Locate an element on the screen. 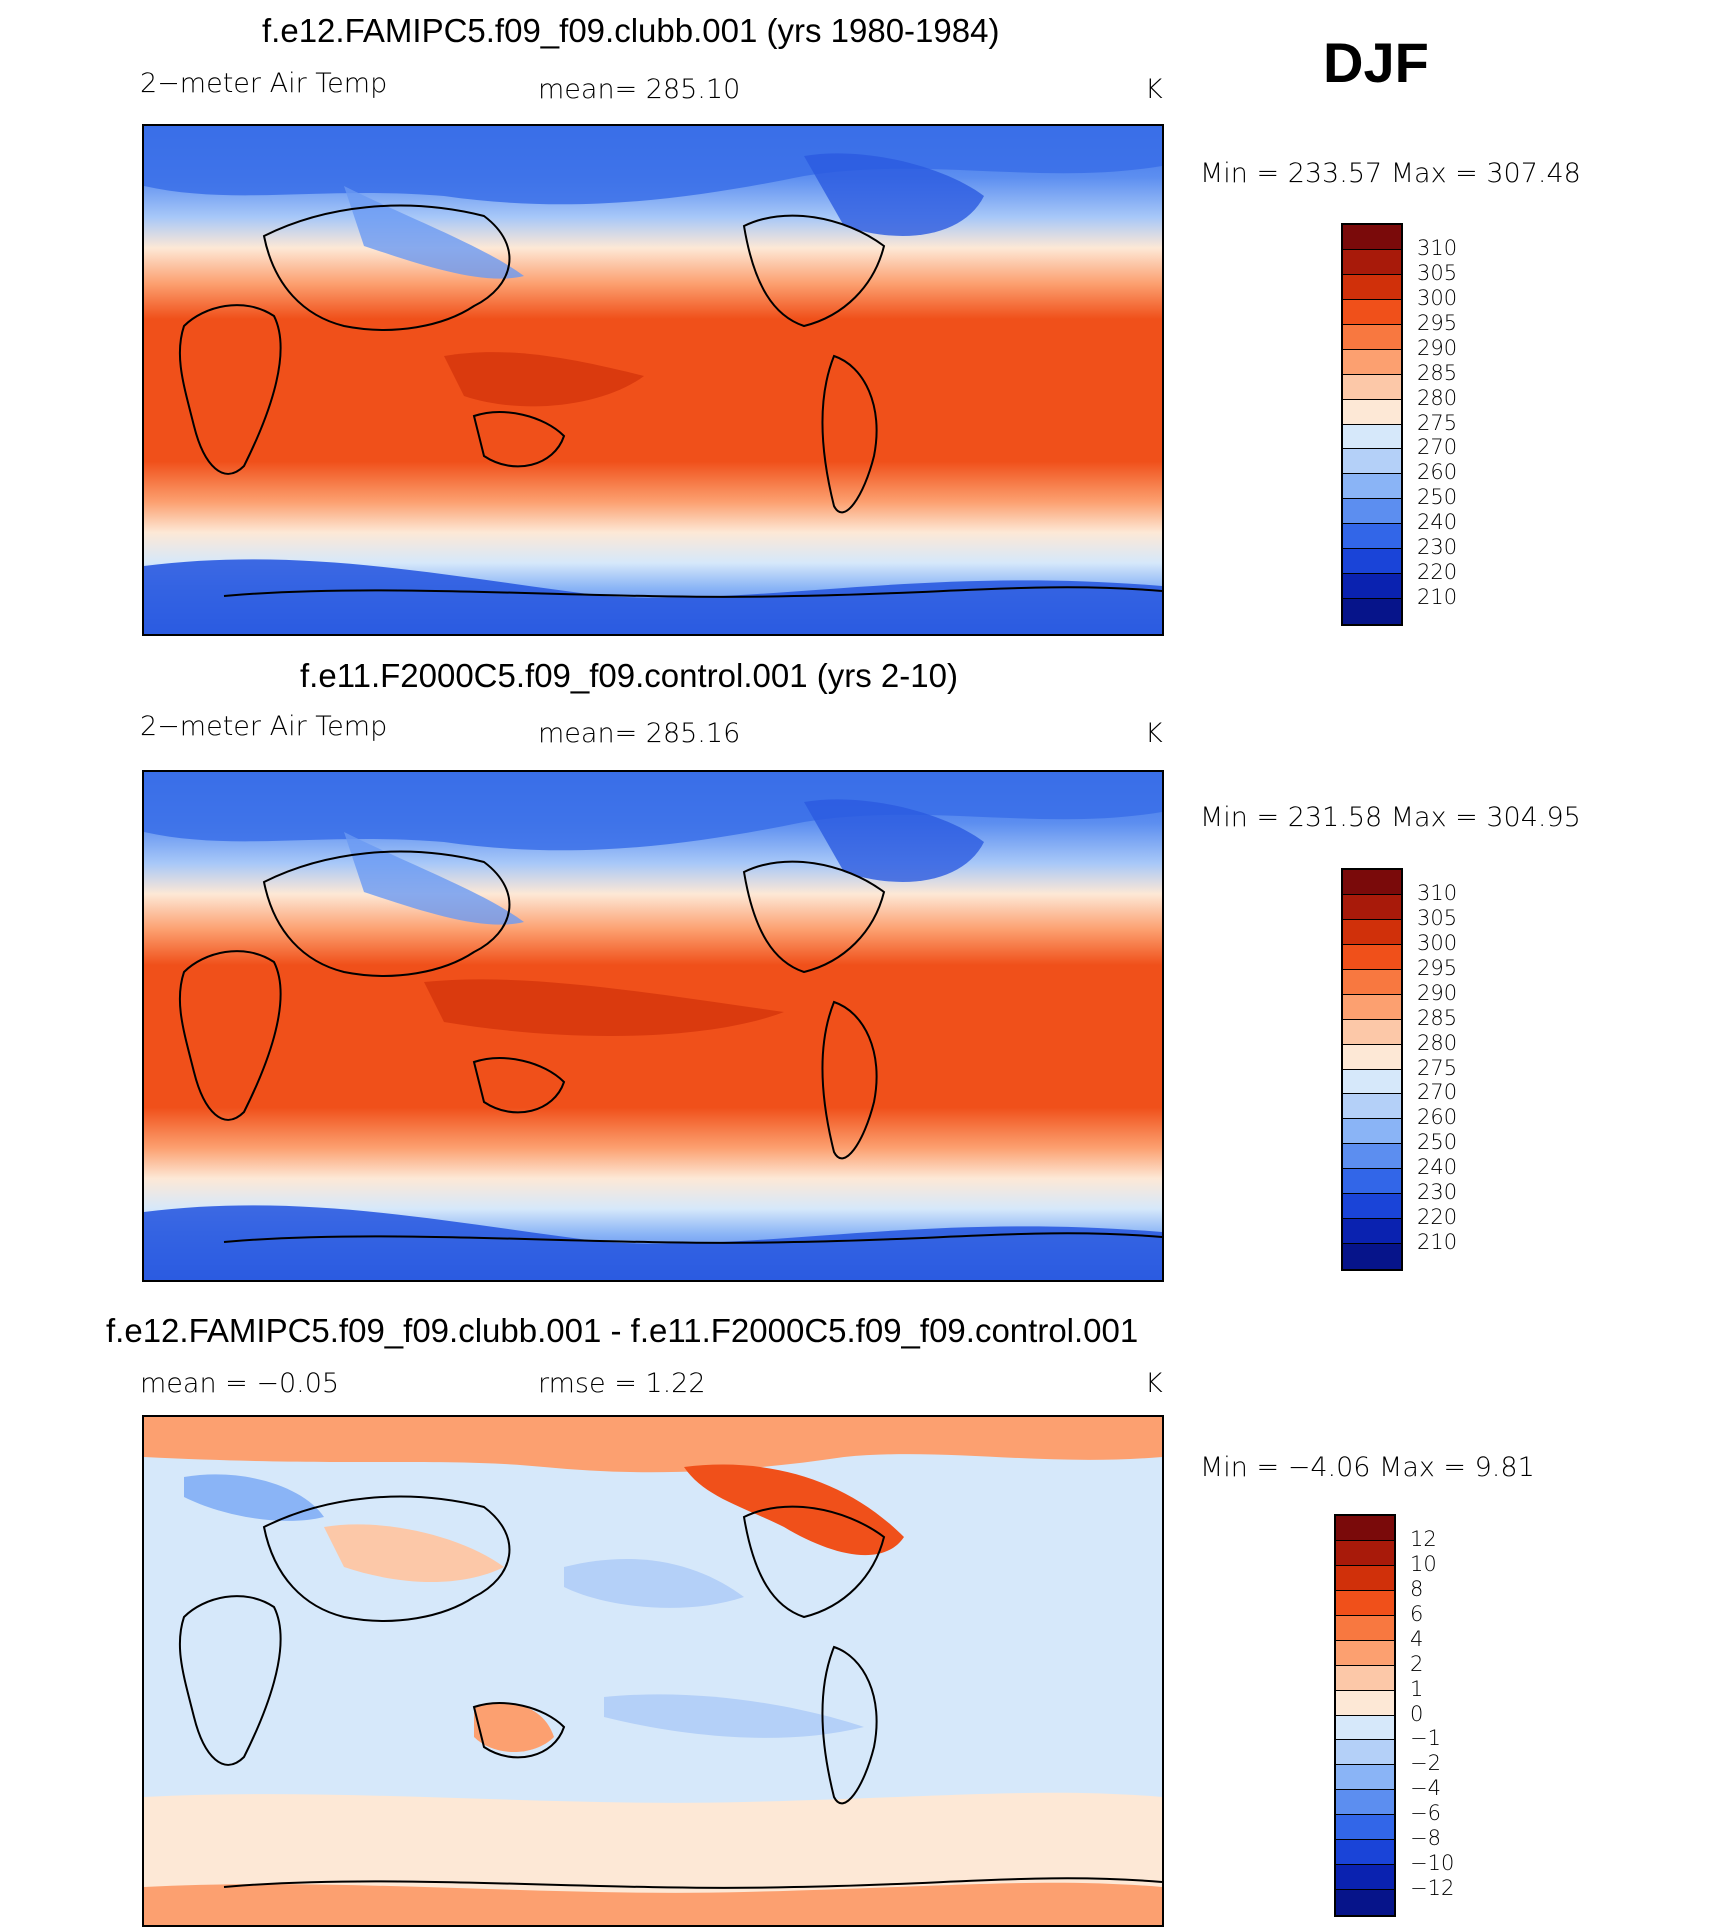  colorbar-2-tick-label: 270 is located at coordinates (1437, 1092).